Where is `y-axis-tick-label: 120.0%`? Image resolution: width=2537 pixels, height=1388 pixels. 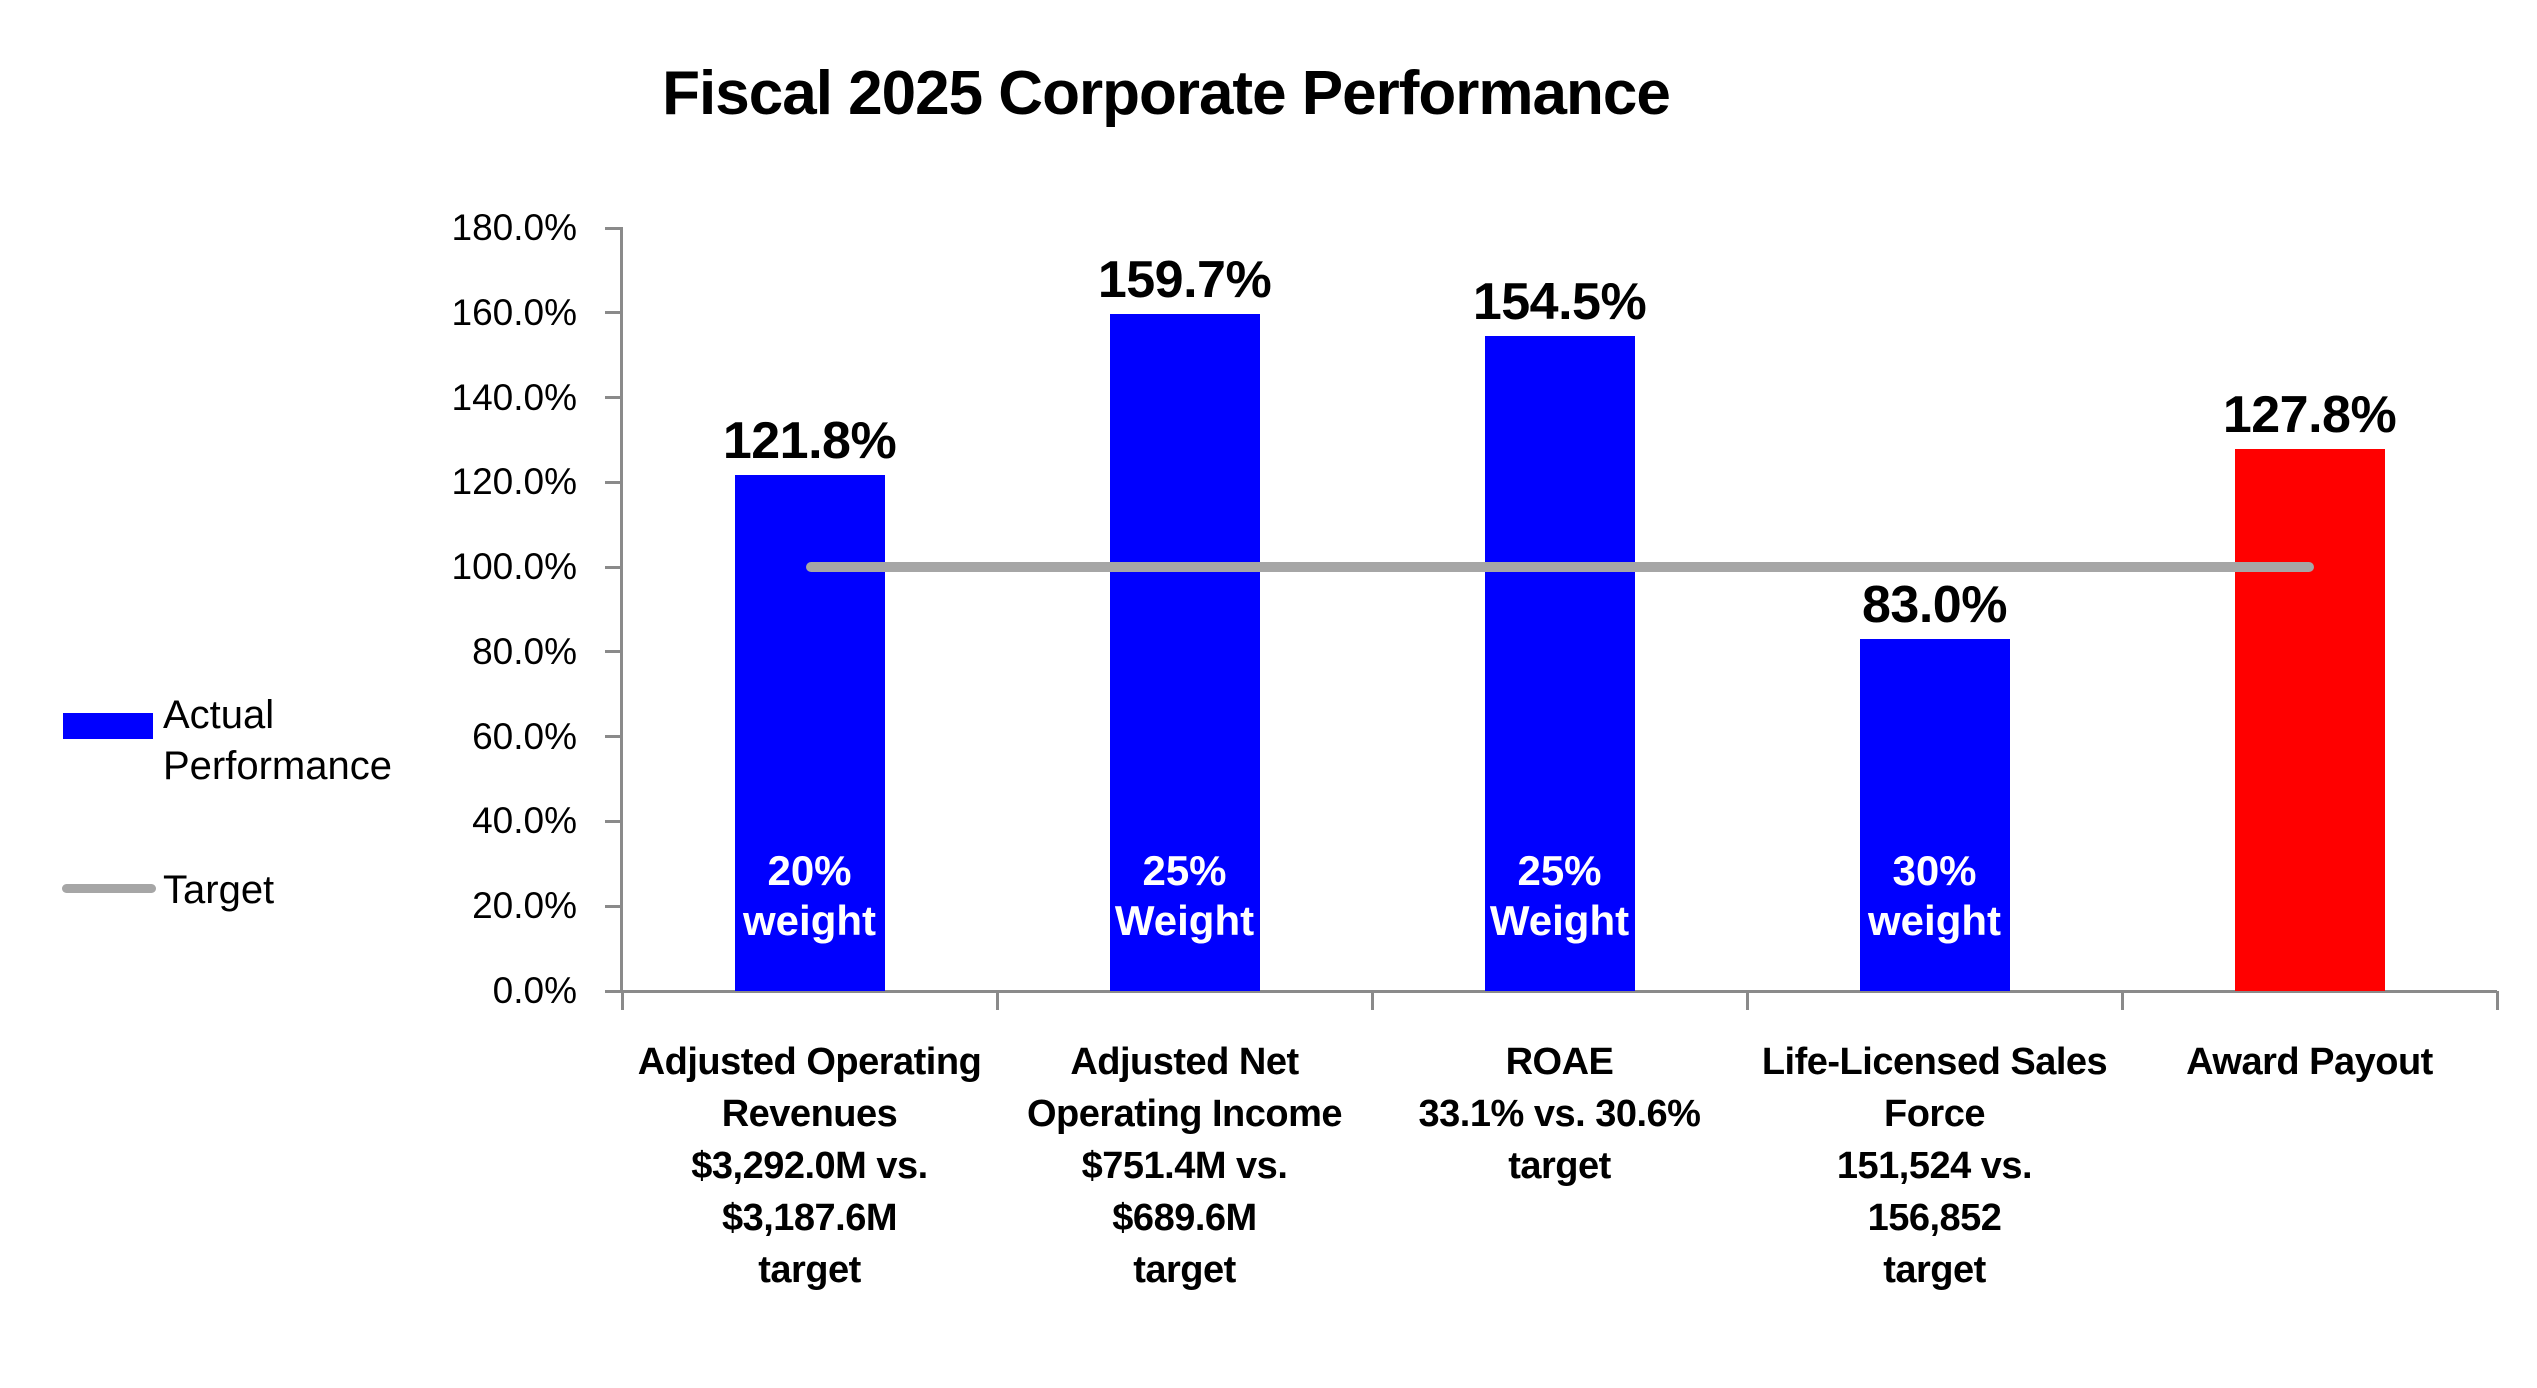 y-axis-tick-label: 120.0% is located at coordinates (514, 482).